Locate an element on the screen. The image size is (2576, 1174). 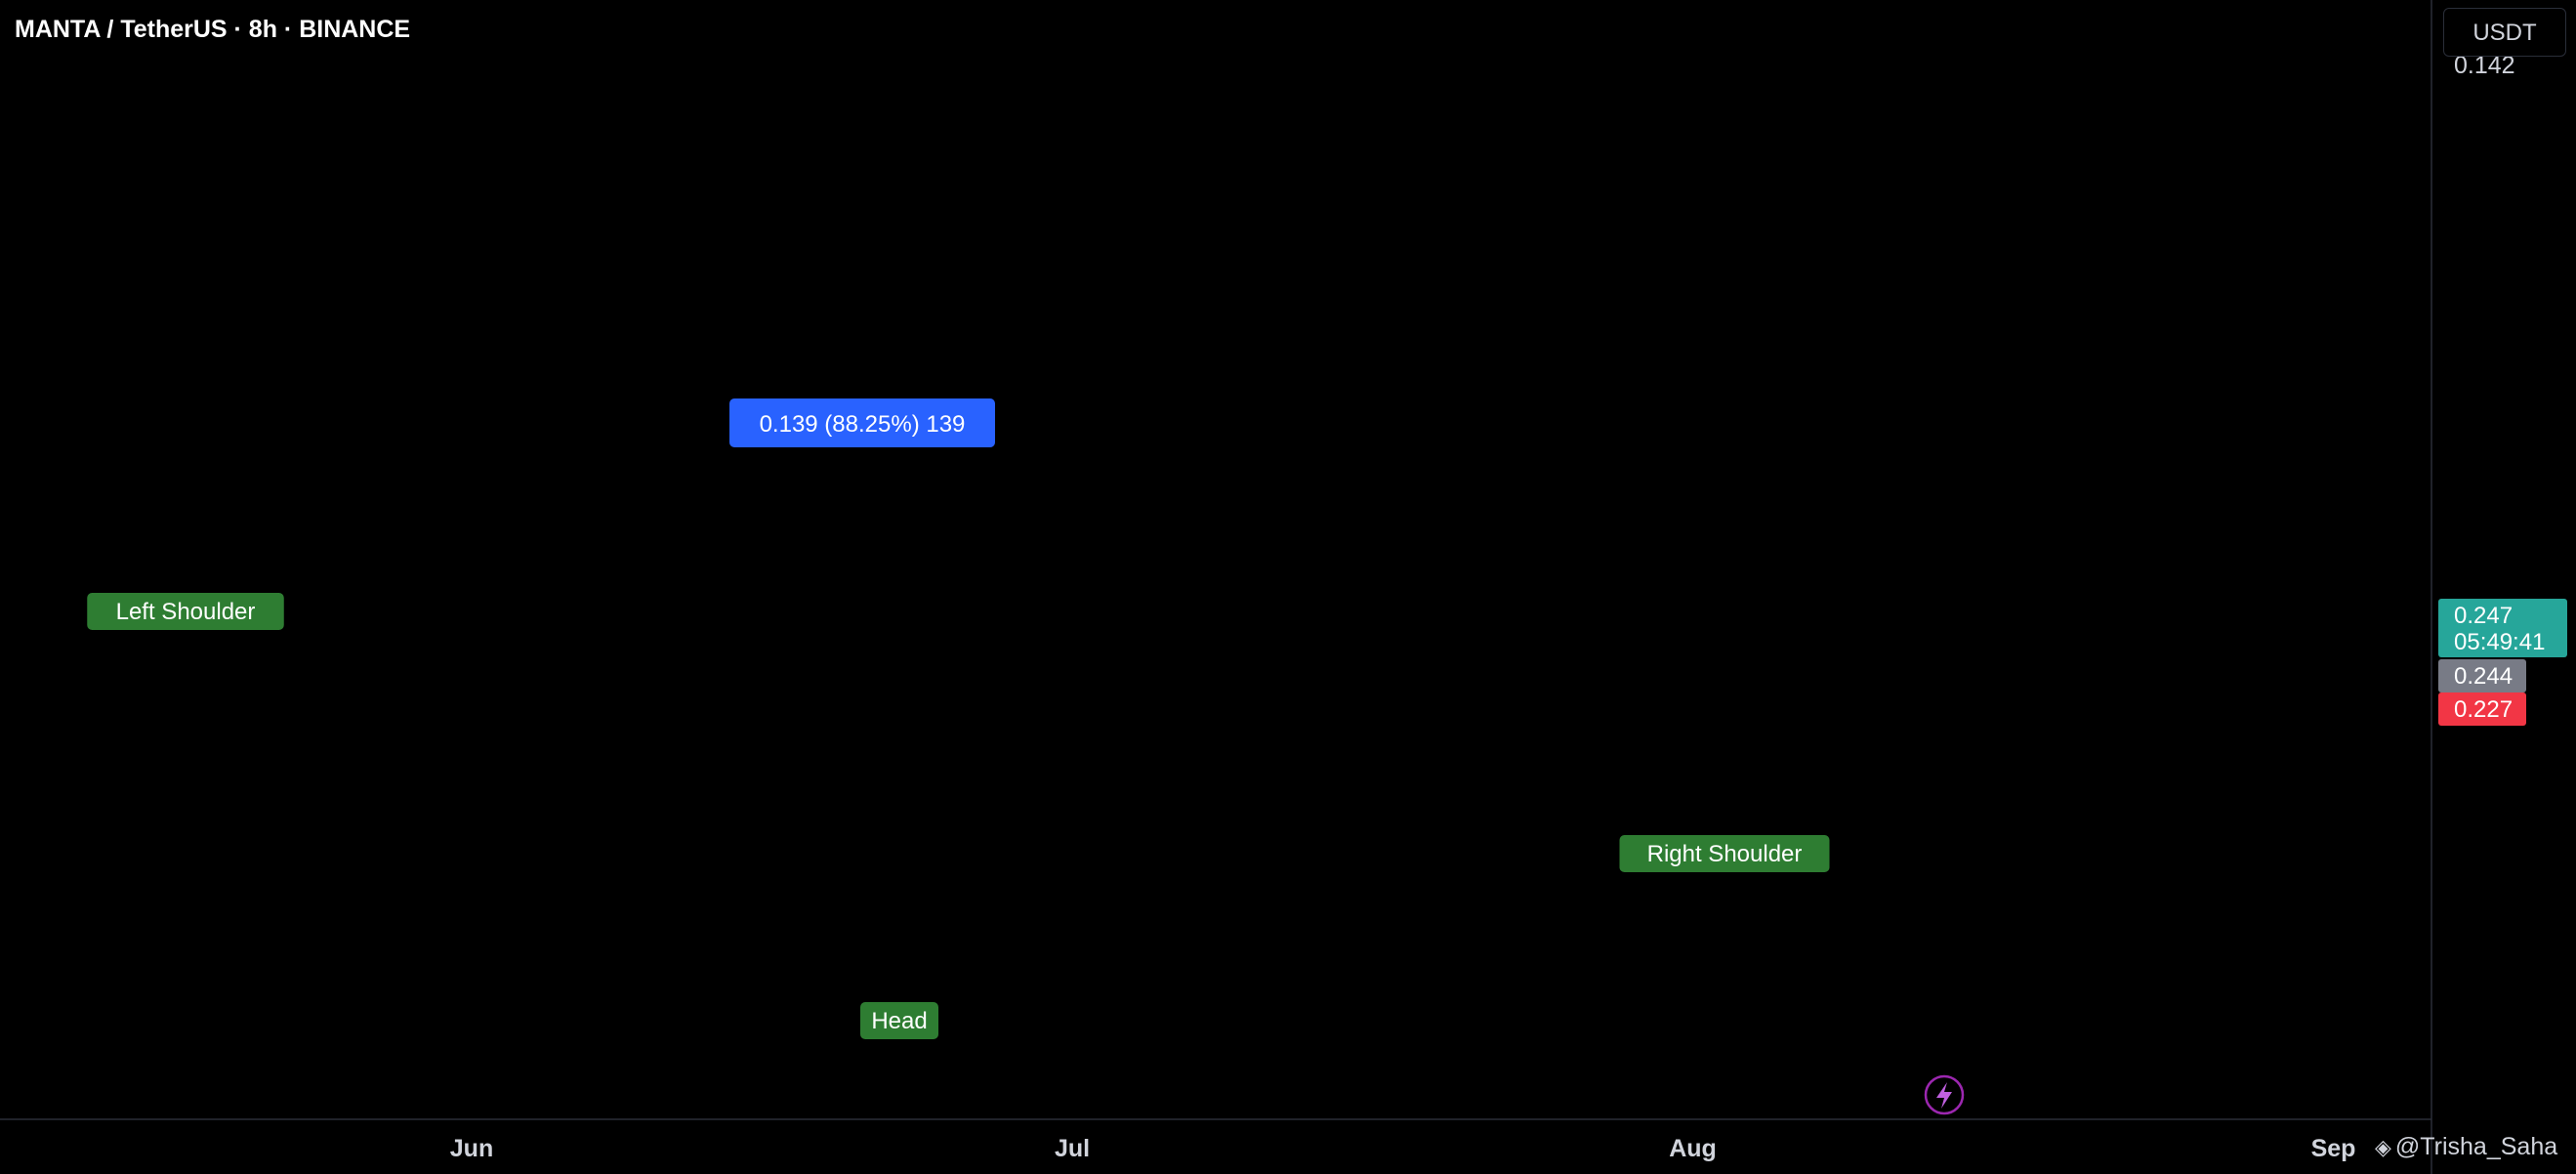
measure-label-text: 0.139 (88.25%) 139 is located at coordinates (863, 424).